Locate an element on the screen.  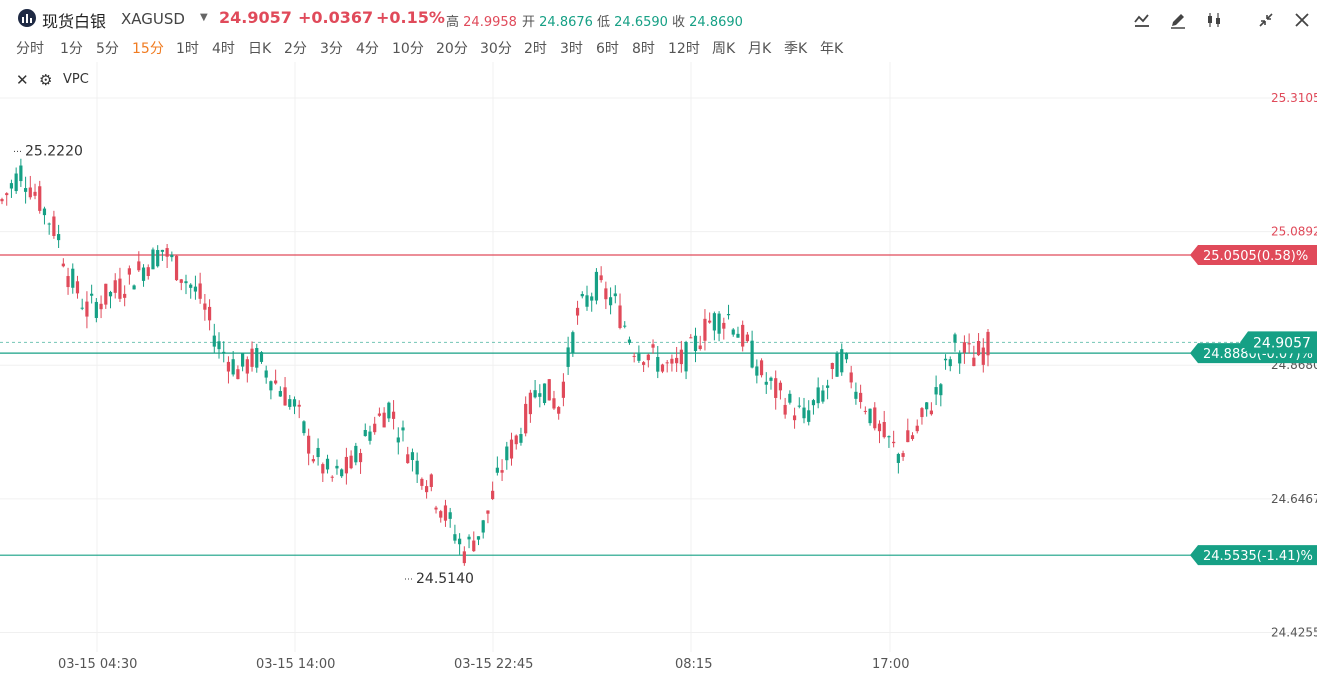
period-tab: 4分 is located at coordinates (367, 49).